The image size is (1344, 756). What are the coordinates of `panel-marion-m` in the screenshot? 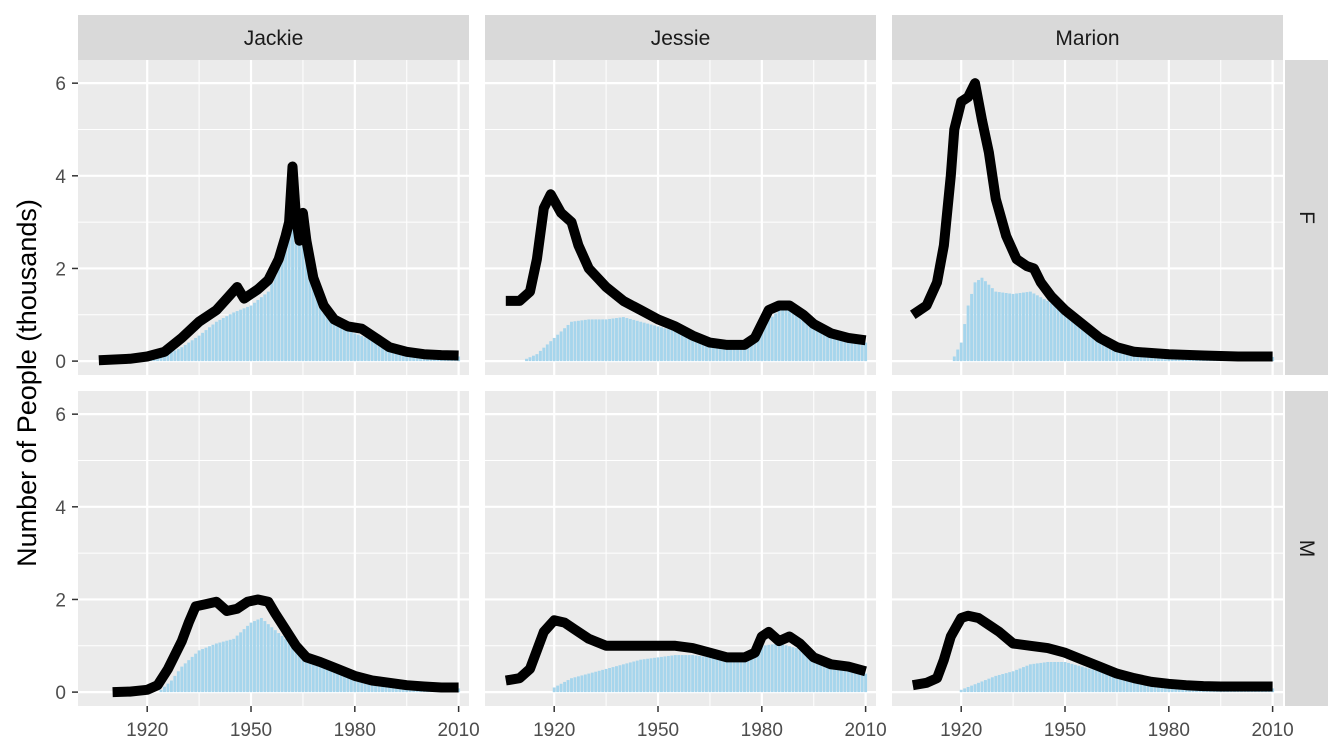 It's located at (1087, 548).